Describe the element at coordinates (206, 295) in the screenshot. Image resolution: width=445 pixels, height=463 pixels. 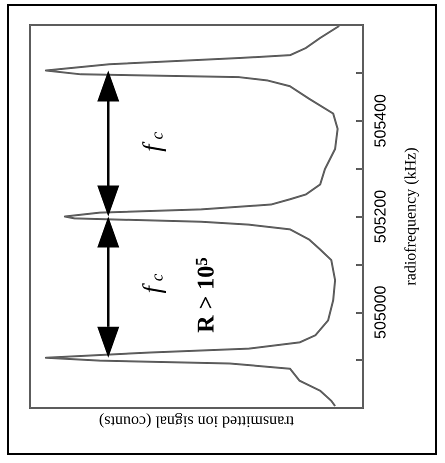
I see `annotation: R > 105` at that location.